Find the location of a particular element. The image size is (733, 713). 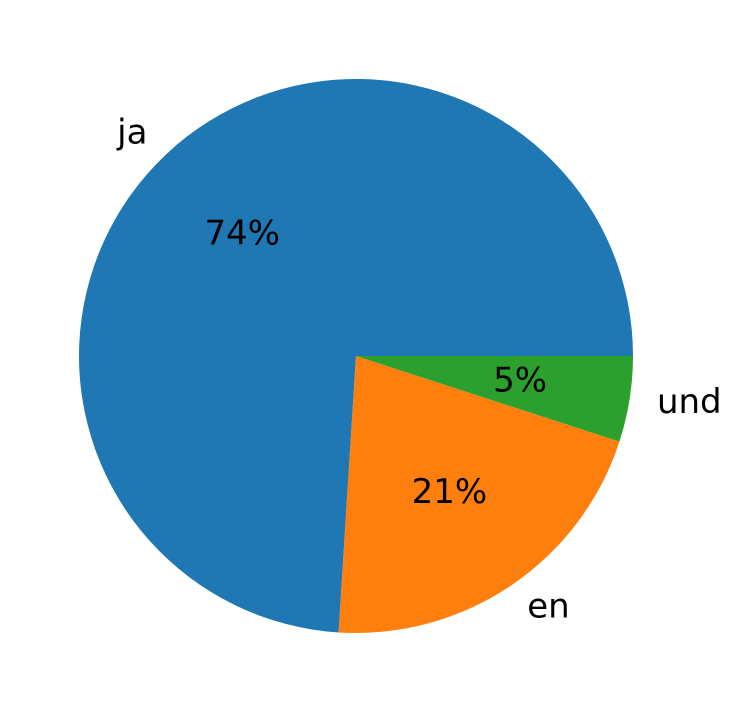

slice-label: en is located at coordinates (548, 607).